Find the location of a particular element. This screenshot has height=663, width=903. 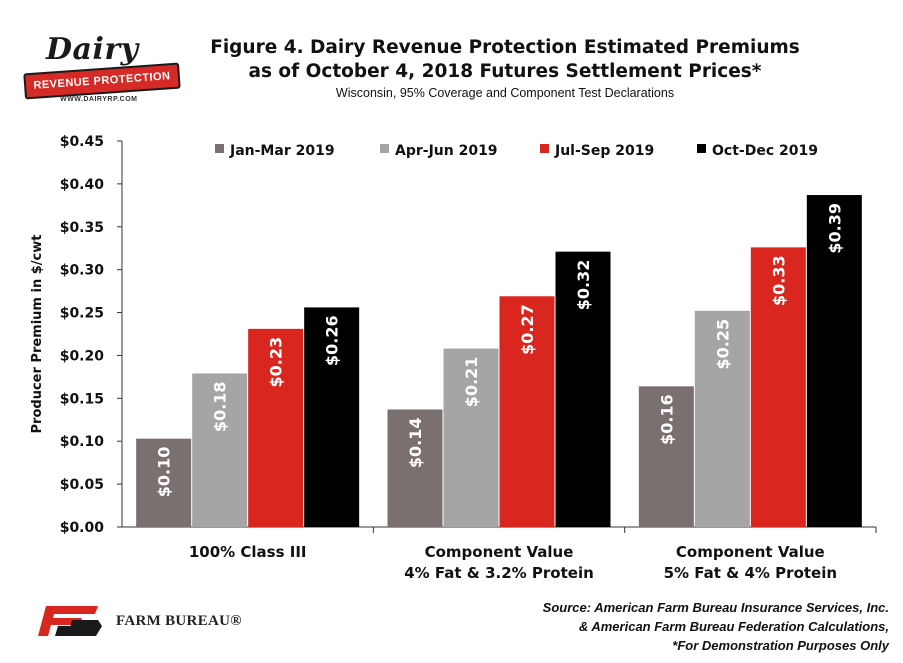

bar-value-label: $0.10 is located at coordinates (164, 472).